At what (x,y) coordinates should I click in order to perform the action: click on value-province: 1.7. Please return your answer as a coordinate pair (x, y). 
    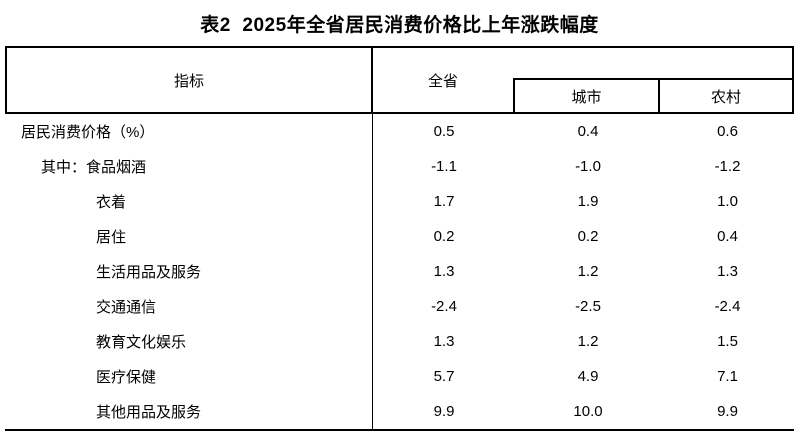
    Looking at the image, I should click on (444, 201).